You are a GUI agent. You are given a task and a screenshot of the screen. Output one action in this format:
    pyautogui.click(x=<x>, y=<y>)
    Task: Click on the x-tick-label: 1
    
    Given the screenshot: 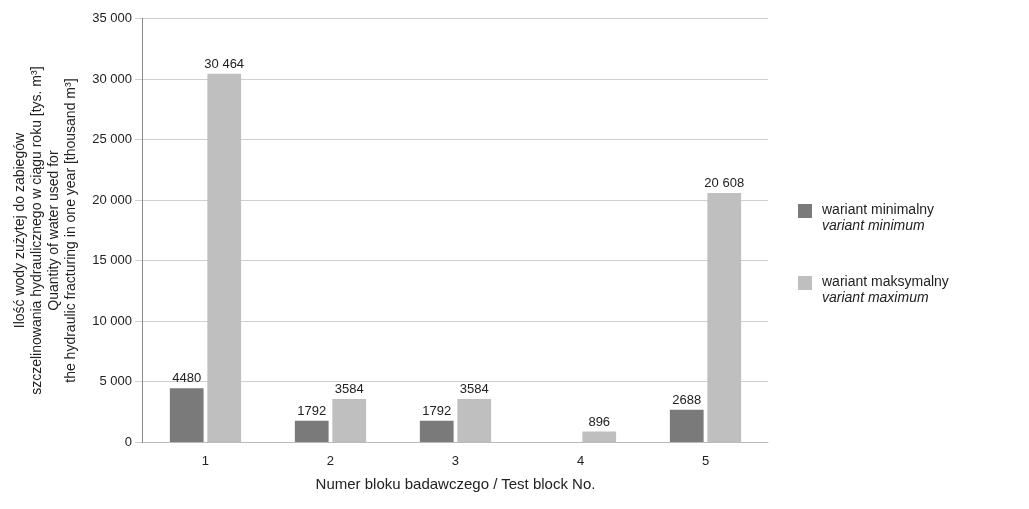 What is the action you would take?
    pyautogui.click(x=205, y=460)
    